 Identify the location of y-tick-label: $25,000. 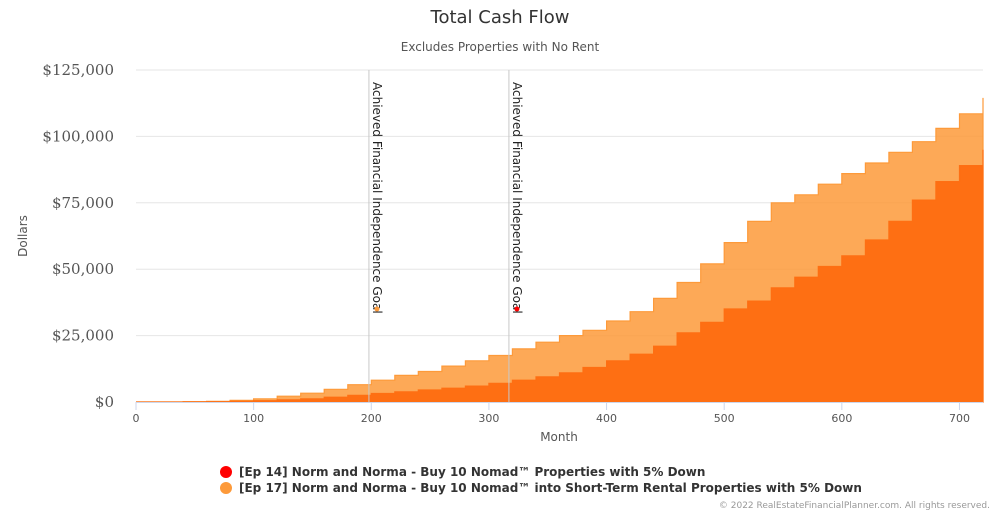
(83, 336).